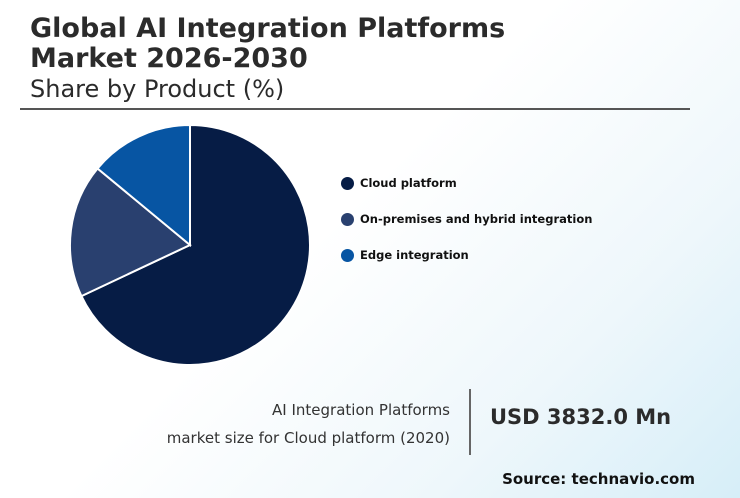 Image resolution: width=740 pixels, height=498 pixels. I want to click on legend-swatch-cloud-platform, so click(347, 183).